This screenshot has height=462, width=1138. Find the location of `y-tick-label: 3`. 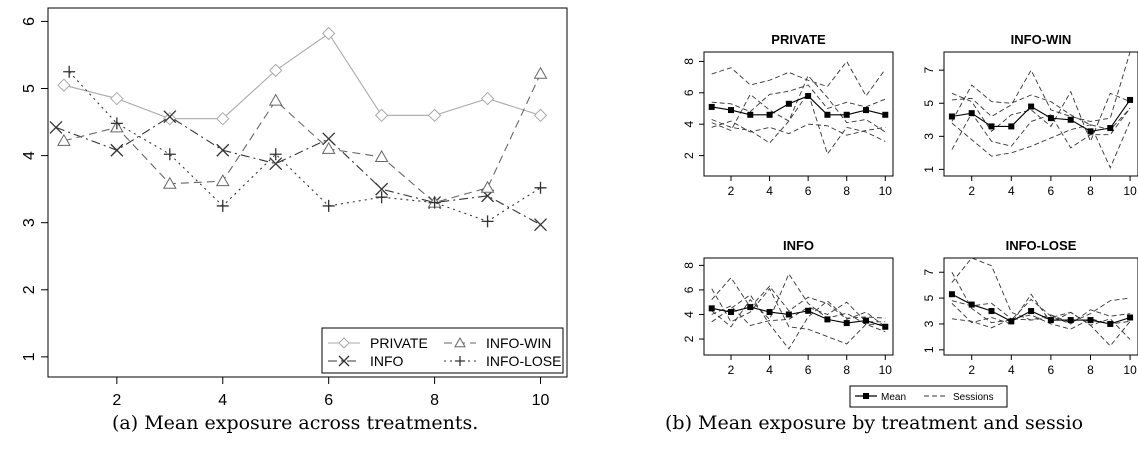

y-tick-label: 3 is located at coordinates (29, 222).